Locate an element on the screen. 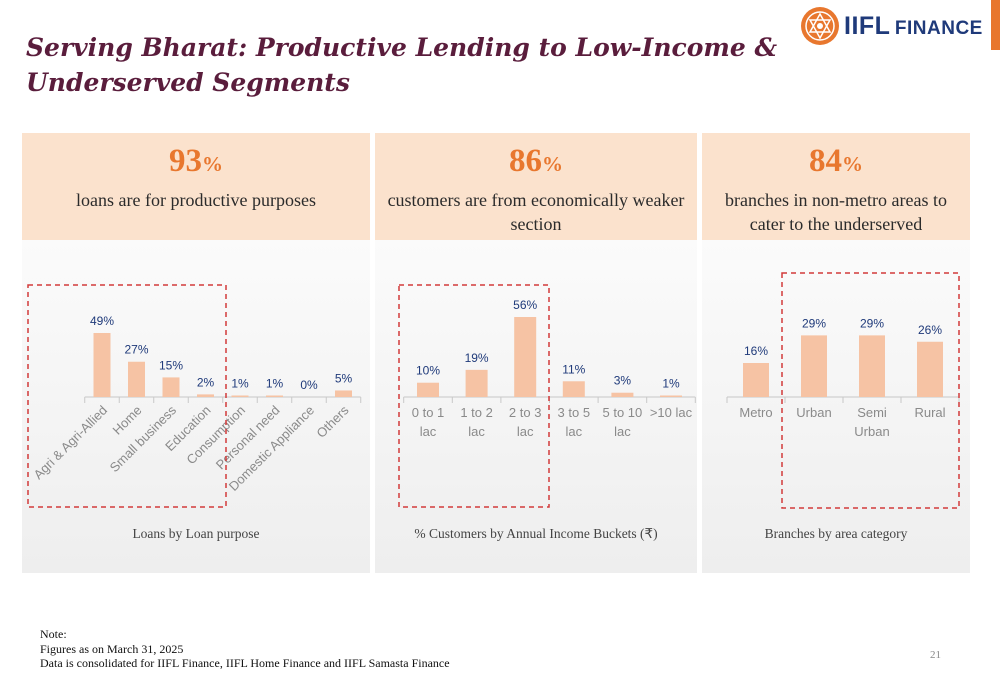 This screenshot has width=1000, height=685. page-number: 21 is located at coordinates (935, 655).